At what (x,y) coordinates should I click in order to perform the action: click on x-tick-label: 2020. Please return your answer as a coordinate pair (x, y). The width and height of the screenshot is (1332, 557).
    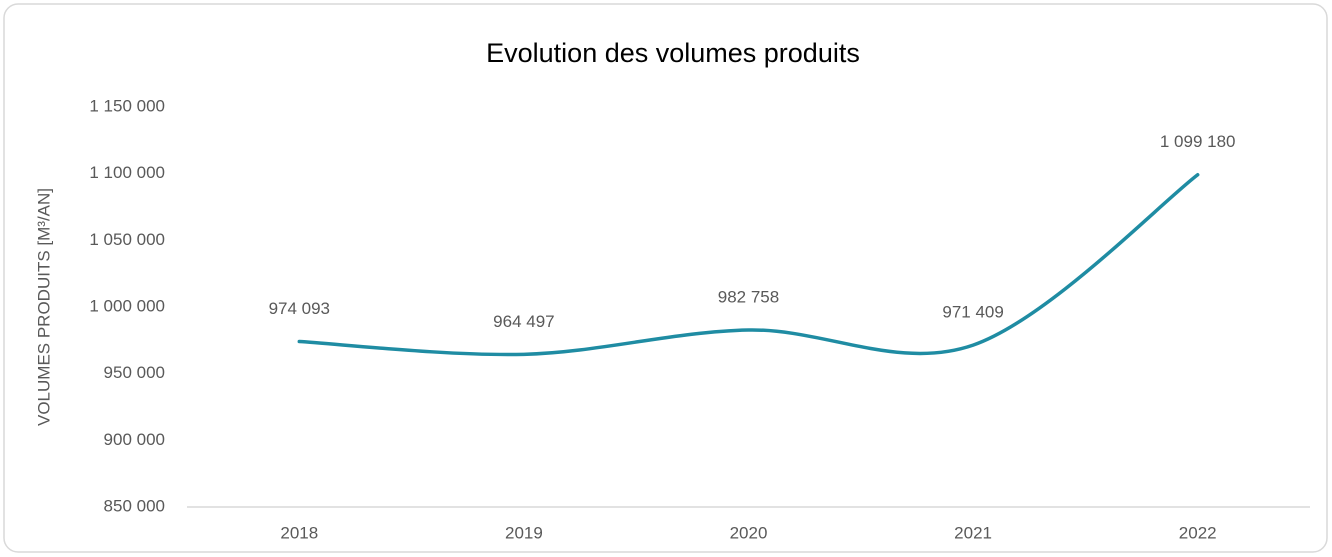
    Looking at the image, I should click on (749, 532).